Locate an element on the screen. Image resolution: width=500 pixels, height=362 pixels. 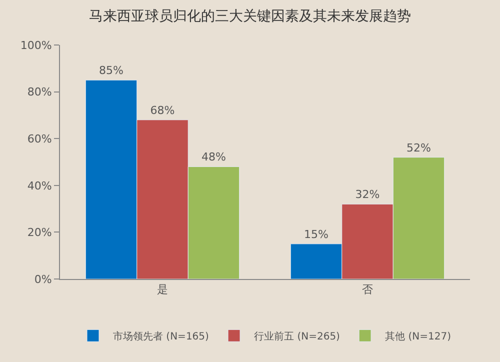
data-label: 48% is located at coordinates (214, 157).